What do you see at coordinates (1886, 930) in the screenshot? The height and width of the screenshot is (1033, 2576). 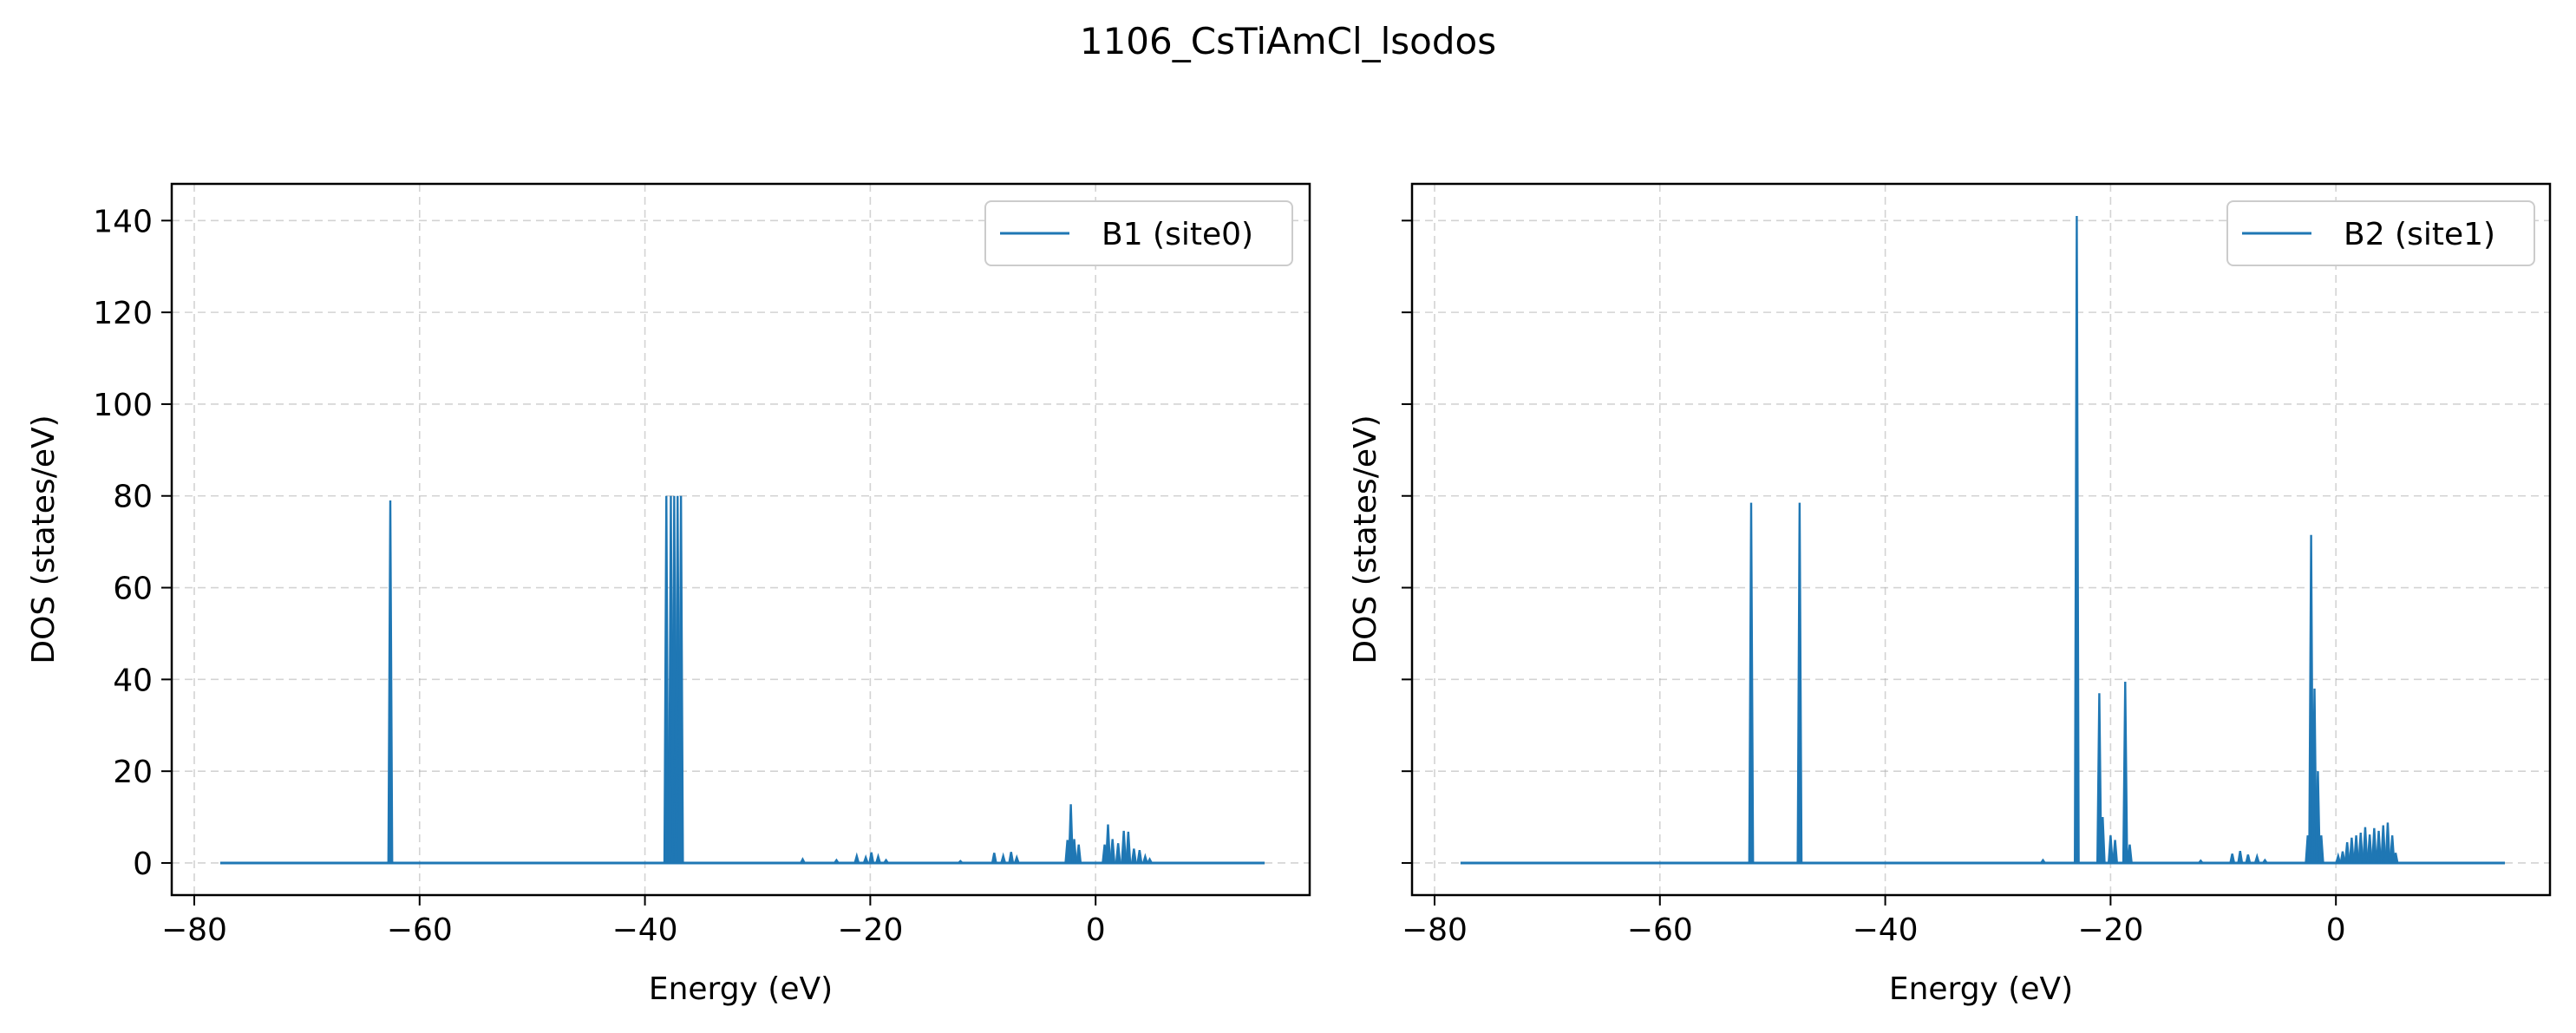 I see `x-tick-label-right-2: −40` at bounding box center [1886, 930].